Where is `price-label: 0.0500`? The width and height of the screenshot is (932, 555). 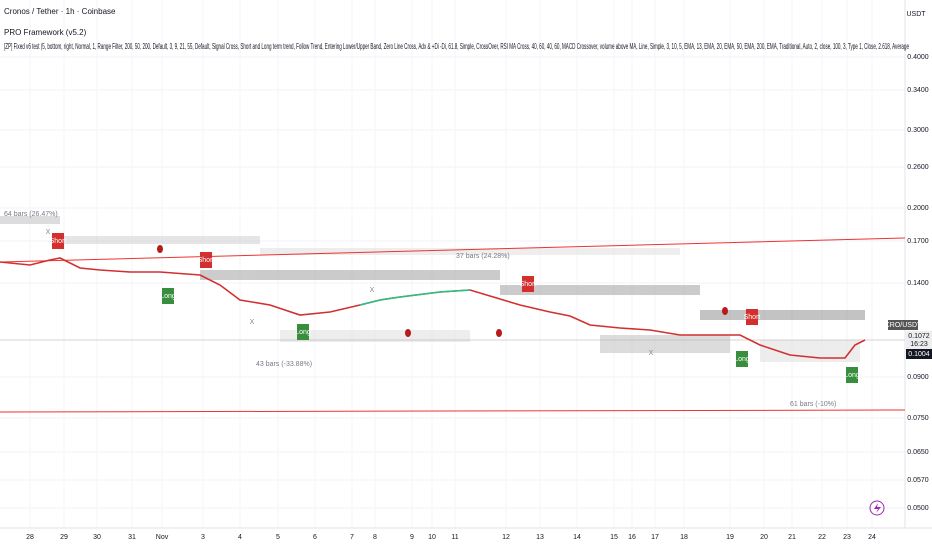
price-label: 0.0500 is located at coordinates (918, 508).